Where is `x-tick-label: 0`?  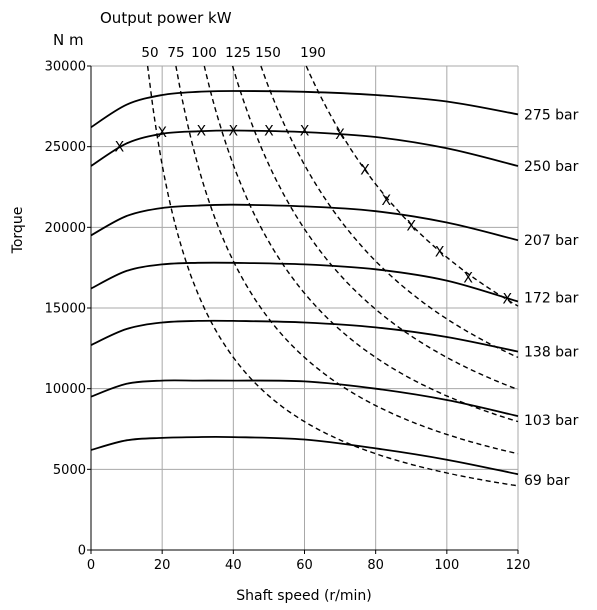
x-tick-label: 0 is located at coordinates (91, 565).